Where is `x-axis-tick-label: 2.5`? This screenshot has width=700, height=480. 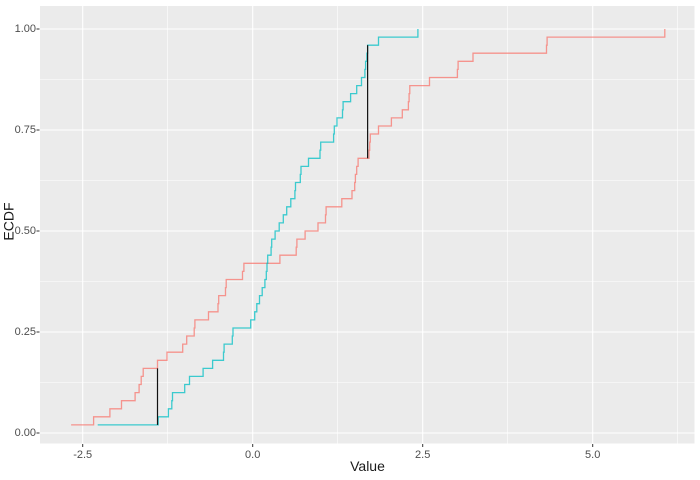 x-axis-tick-label: 2.5 is located at coordinates (423, 455).